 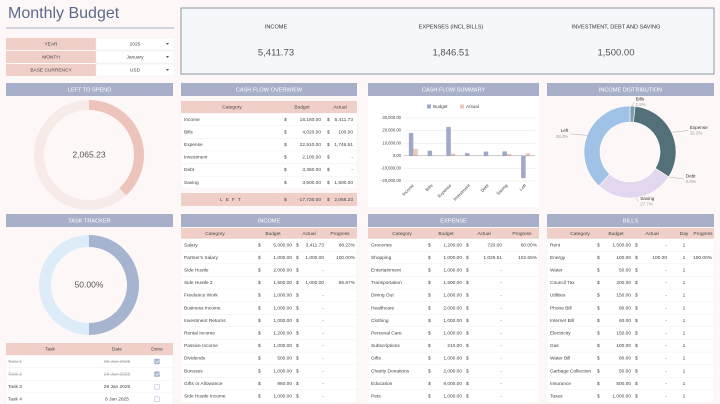 What do you see at coordinates (691, 181) in the screenshot?
I see `slice-value: 0.0%` at bounding box center [691, 181].